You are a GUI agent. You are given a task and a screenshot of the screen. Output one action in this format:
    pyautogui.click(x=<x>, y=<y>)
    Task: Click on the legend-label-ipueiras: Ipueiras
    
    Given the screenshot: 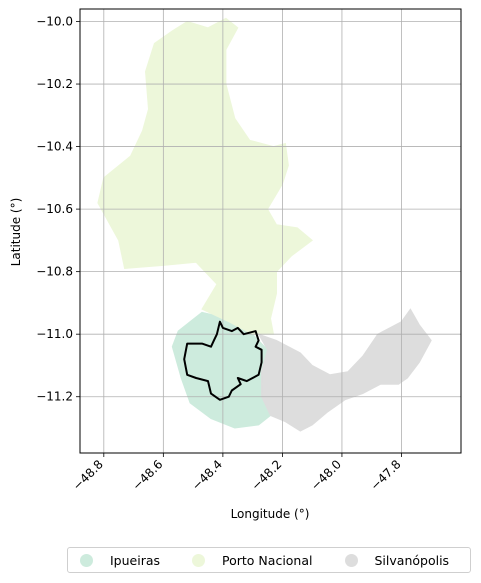 What is the action you would take?
    pyautogui.click(x=135, y=560)
    